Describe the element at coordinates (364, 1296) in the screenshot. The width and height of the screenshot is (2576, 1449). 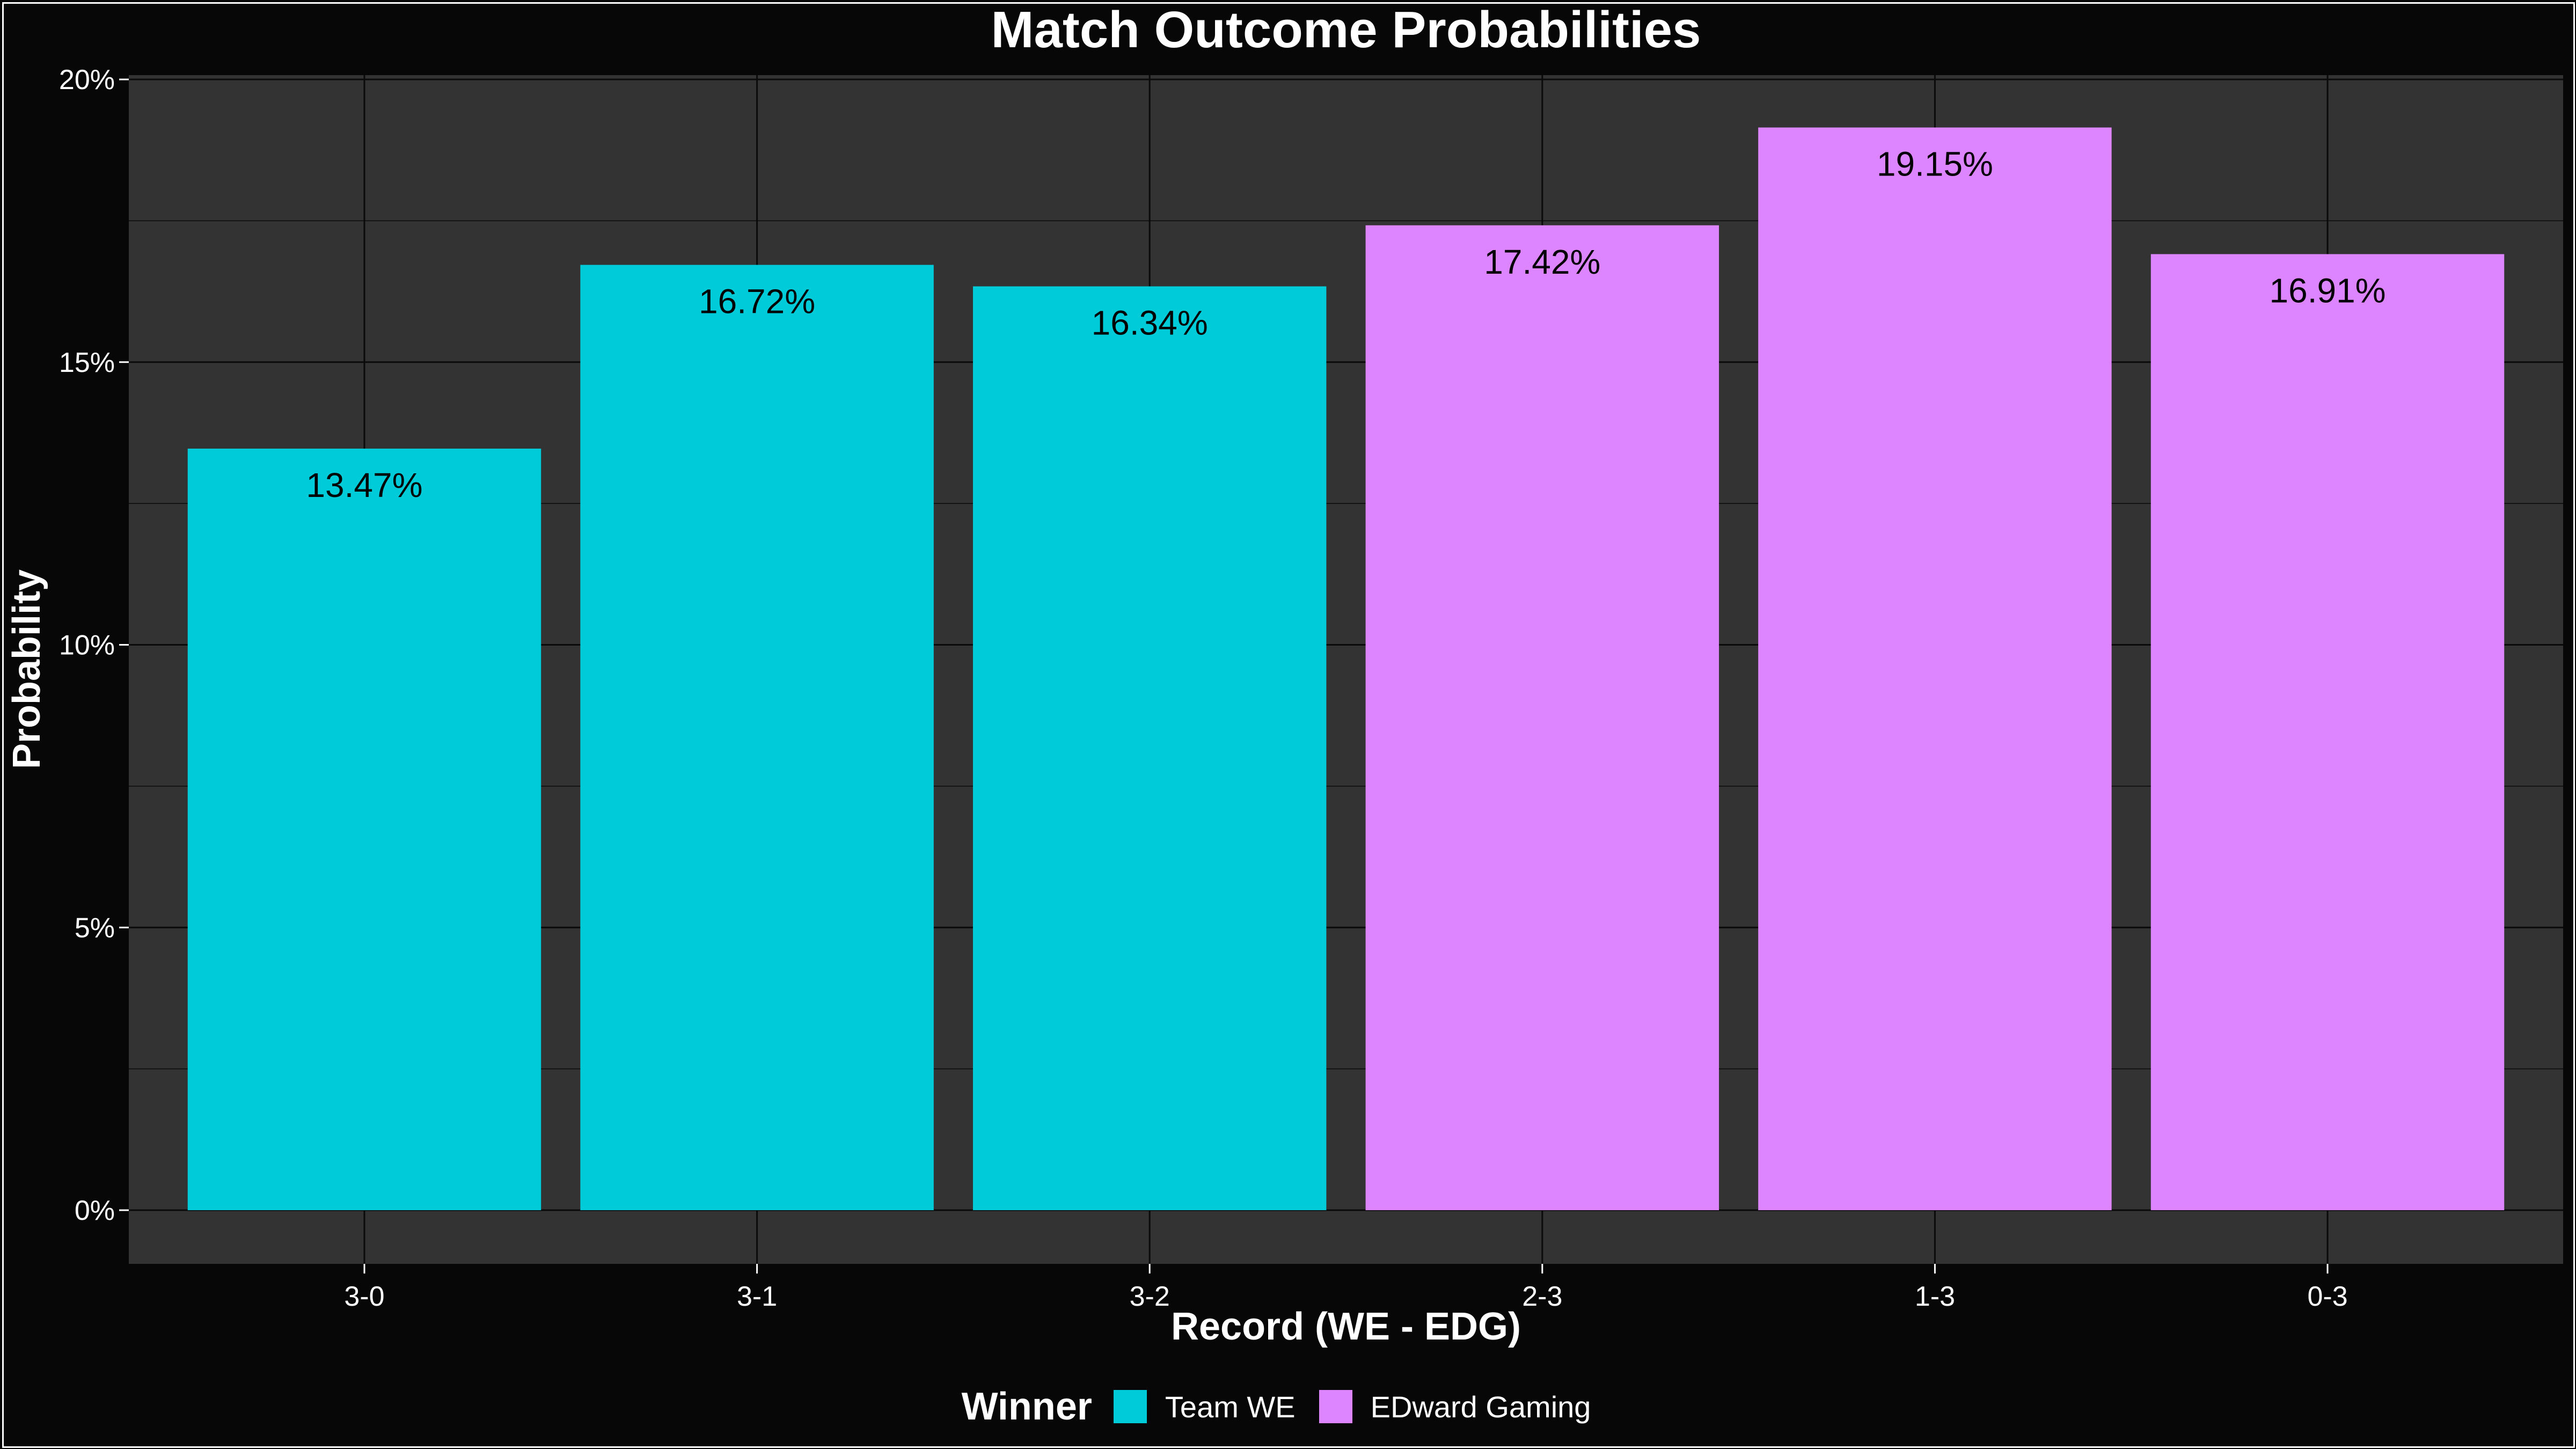
I see `x-tick-label: 3-0` at that location.